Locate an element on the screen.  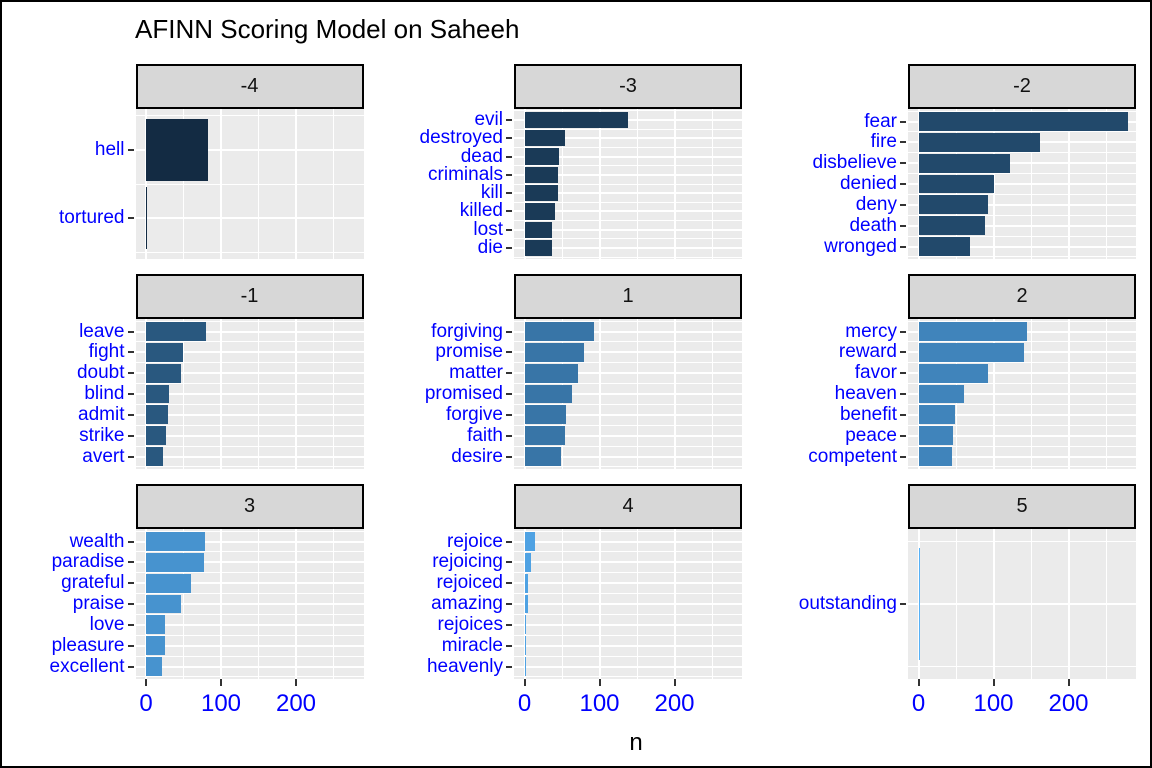
chart-title: AFINN Scoring Model on Saheeh is located at coordinates (327, 29).